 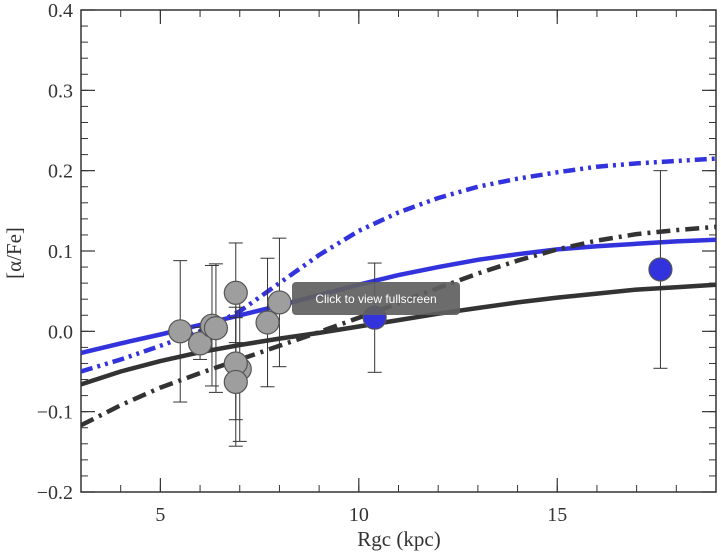 I want to click on y-tick-label: −0.2, so click(x=55, y=493).